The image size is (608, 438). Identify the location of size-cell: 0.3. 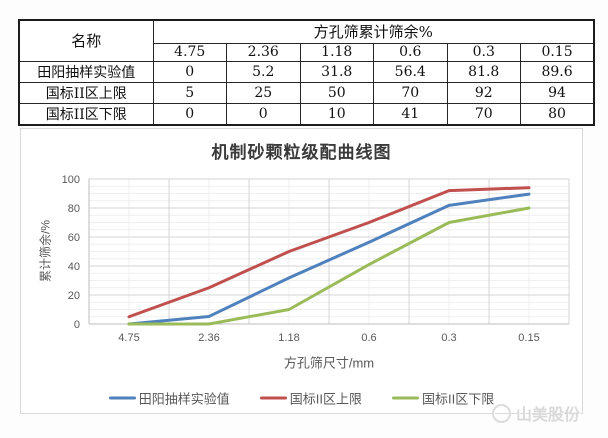
(483, 52).